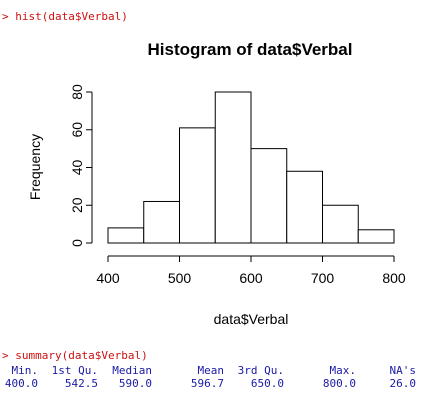  What do you see at coordinates (77, 92) in the screenshot?
I see `y-tick-label: 80` at bounding box center [77, 92].